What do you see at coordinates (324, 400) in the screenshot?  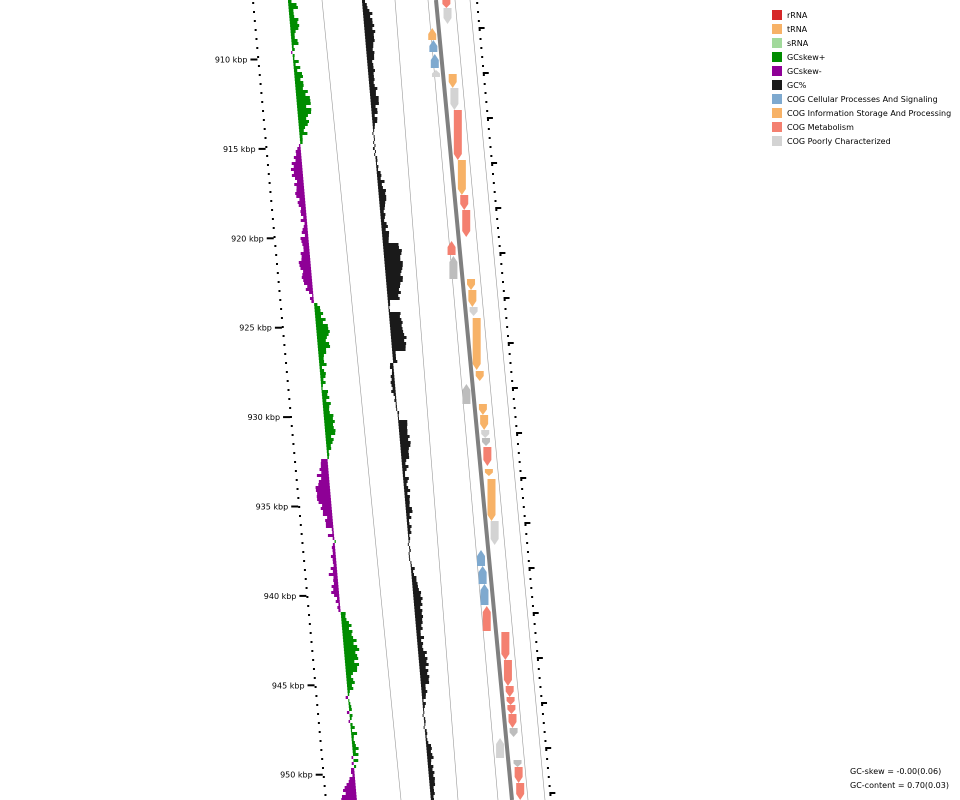 I see `gc-skew-track` at bounding box center [324, 400].